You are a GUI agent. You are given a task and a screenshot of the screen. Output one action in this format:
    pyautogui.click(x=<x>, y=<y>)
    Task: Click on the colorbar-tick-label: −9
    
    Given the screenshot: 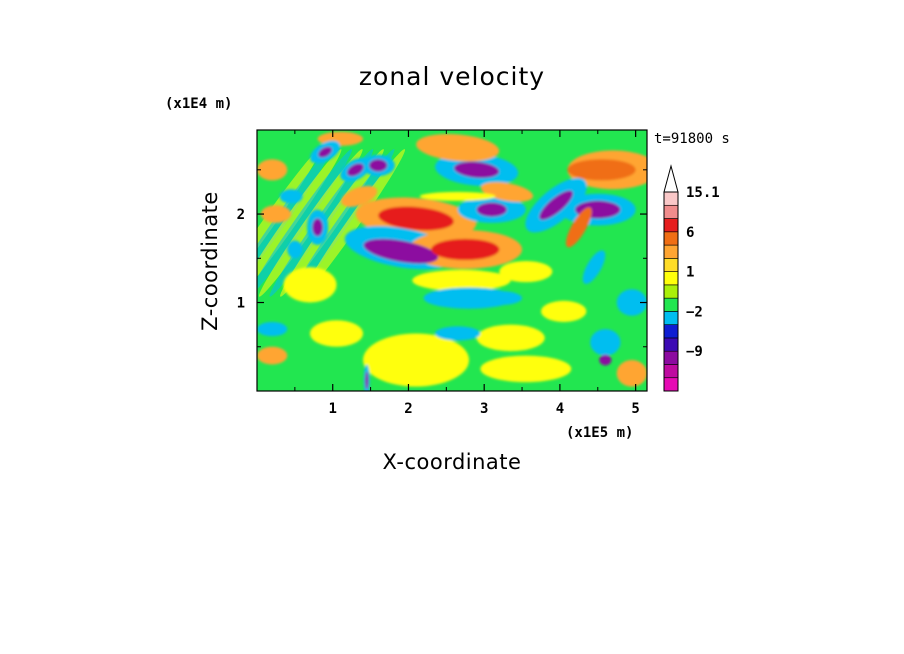 What is the action you would take?
    pyautogui.click(x=694, y=352)
    